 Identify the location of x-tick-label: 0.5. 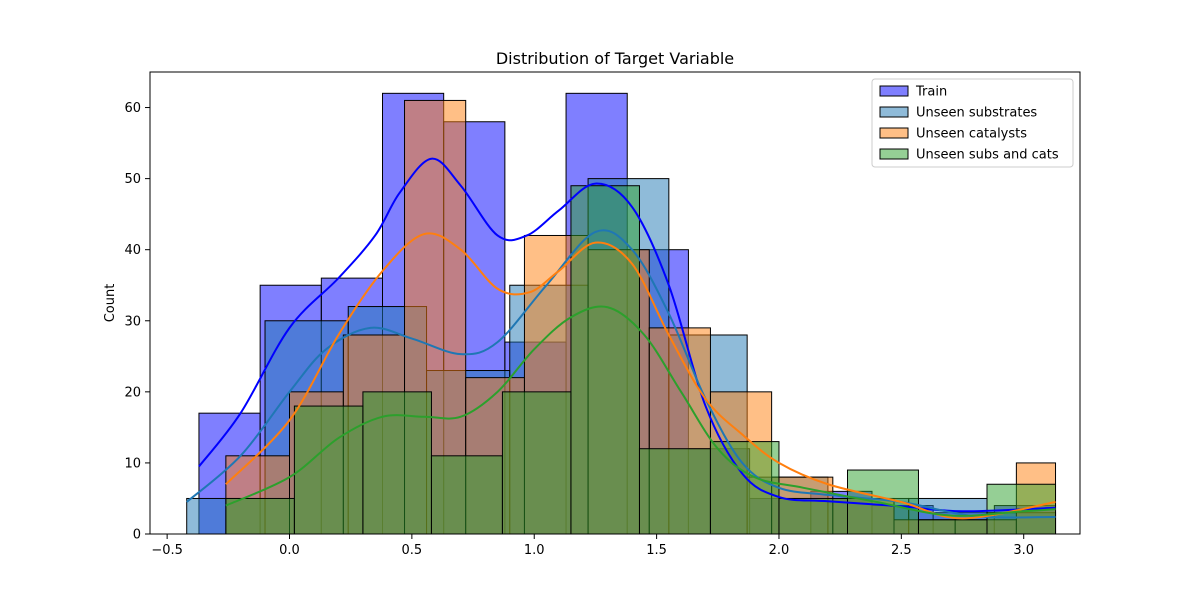
(412, 550).